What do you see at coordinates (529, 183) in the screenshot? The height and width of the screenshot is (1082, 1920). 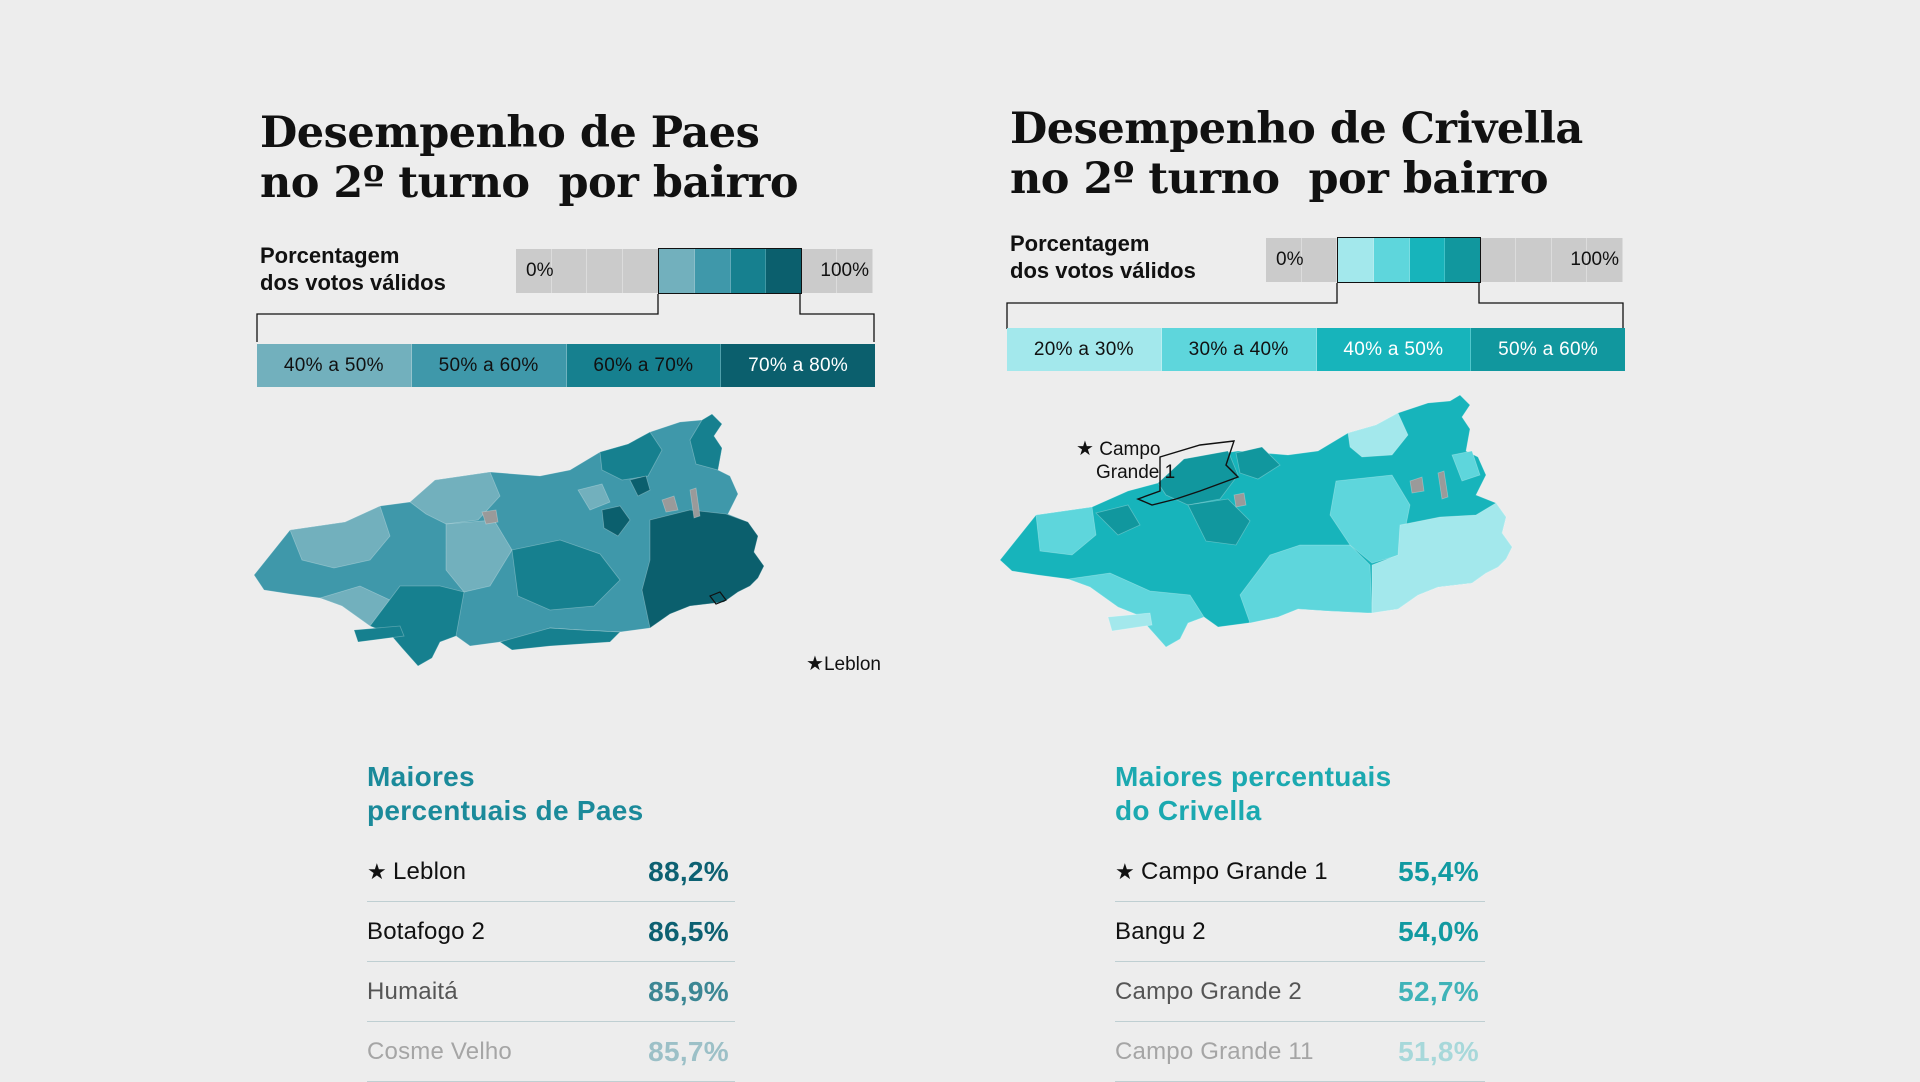 I see `paes-title-line-2: no 2º turno por bairro` at bounding box center [529, 183].